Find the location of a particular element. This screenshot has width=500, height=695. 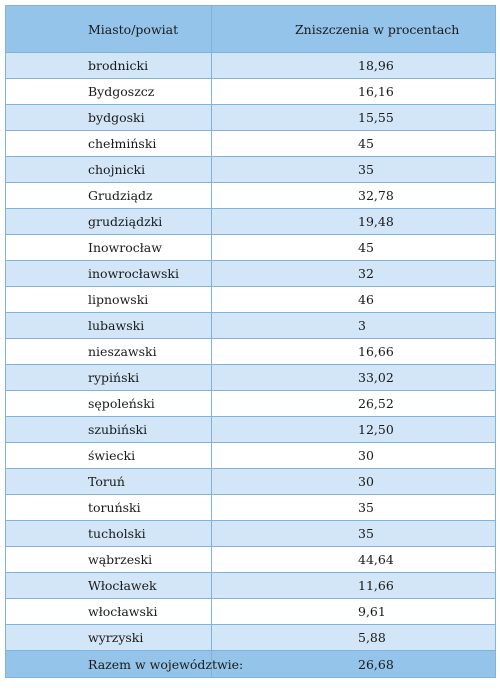

row-name-cell: Włocławek is located at coordinates (108, 585).